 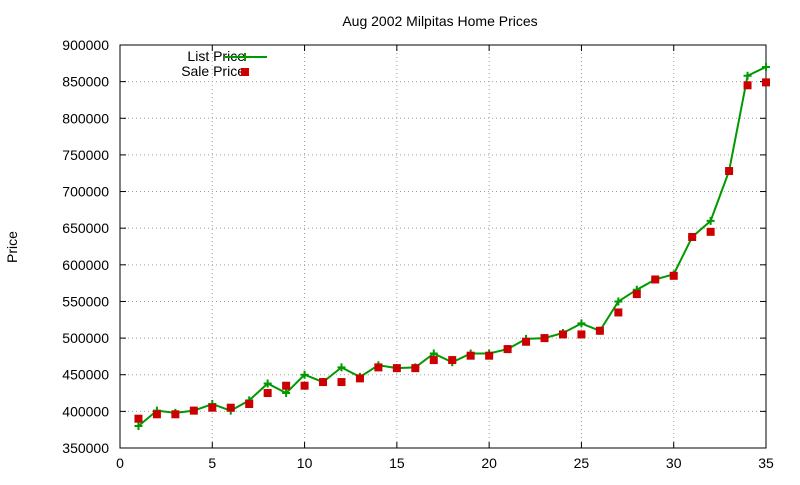 I want to click on legend-label-sale-price: Sale Price, so click(x=213, y=71).